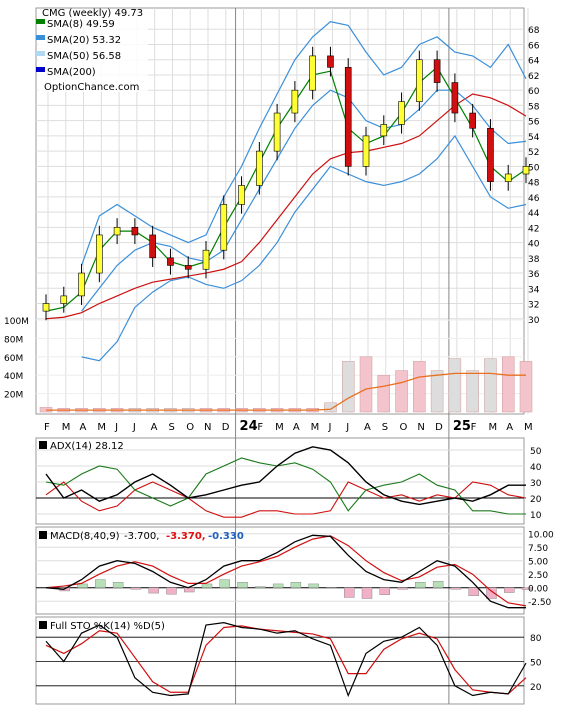  Describe the element at coordinates (84, 56) in the screenshot. I see `legend-label-sma50: SMA(50) 56.58` at that location.